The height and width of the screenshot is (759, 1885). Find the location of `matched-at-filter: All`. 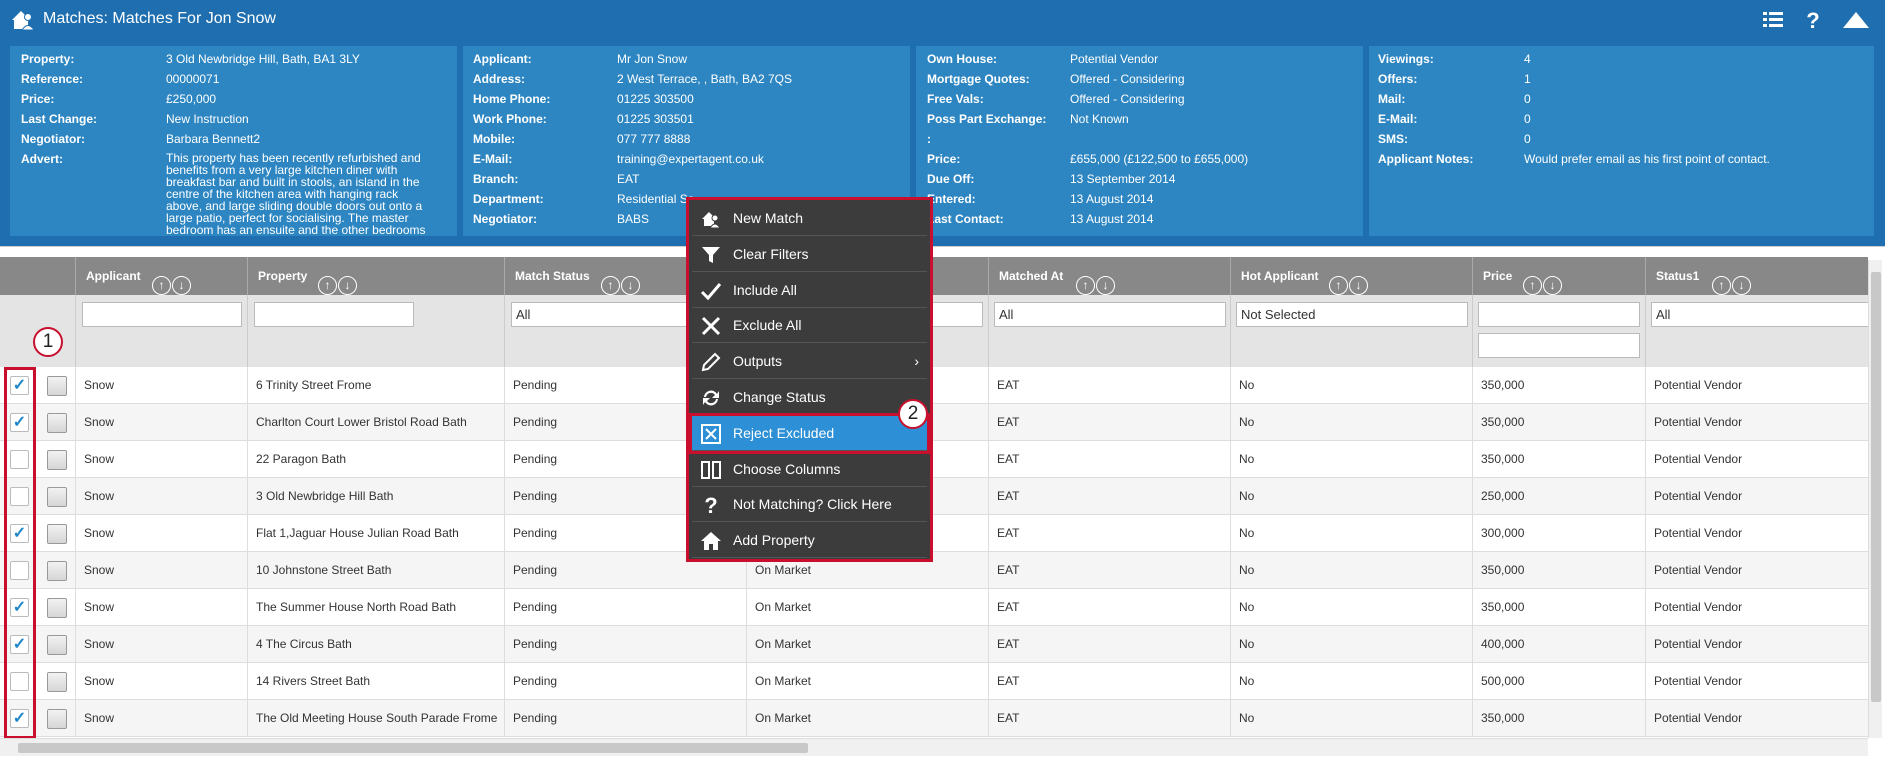

matched-at-filter: All is located at coordinates (1110, 314).